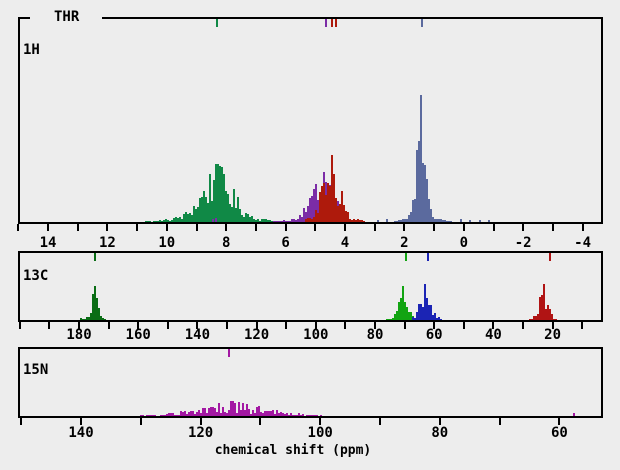 This screenshot has width=620, height=470. Describe the element at coordinates (310, 382) in the screenshot. I see `panel-15n` at that location.